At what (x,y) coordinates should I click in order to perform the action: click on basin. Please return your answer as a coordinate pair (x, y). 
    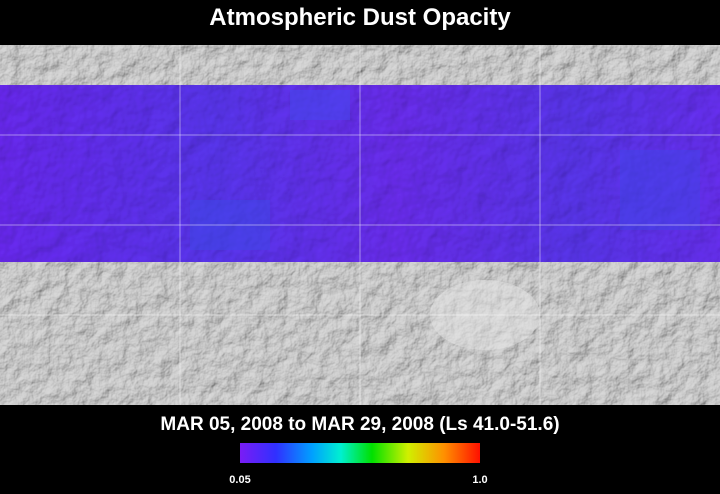
    Looking at the image, I should click on (485, 315).